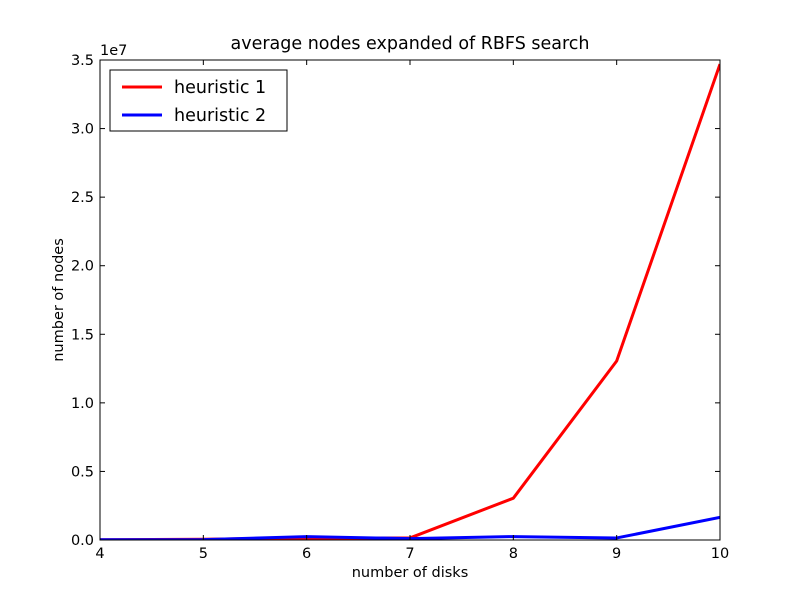 This screenshot has width=800, height=600. Describe the element at coordinates (513, 554) in the screenshot. I see `x-tick-label: 8` at that location.